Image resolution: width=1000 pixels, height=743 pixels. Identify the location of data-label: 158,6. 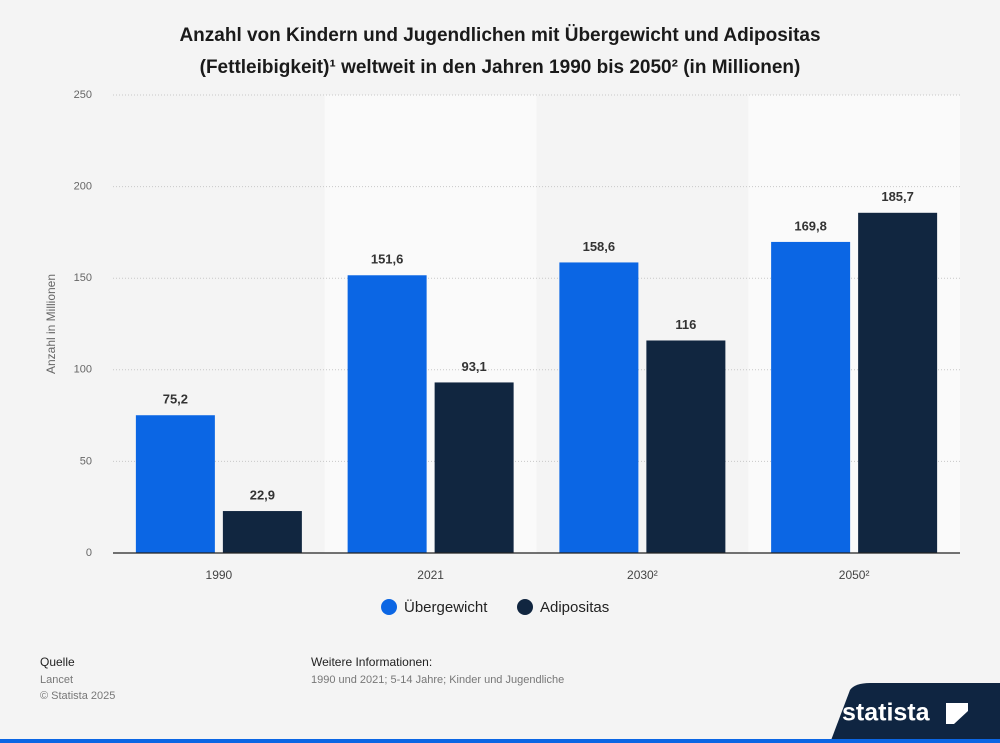
(599, 246).